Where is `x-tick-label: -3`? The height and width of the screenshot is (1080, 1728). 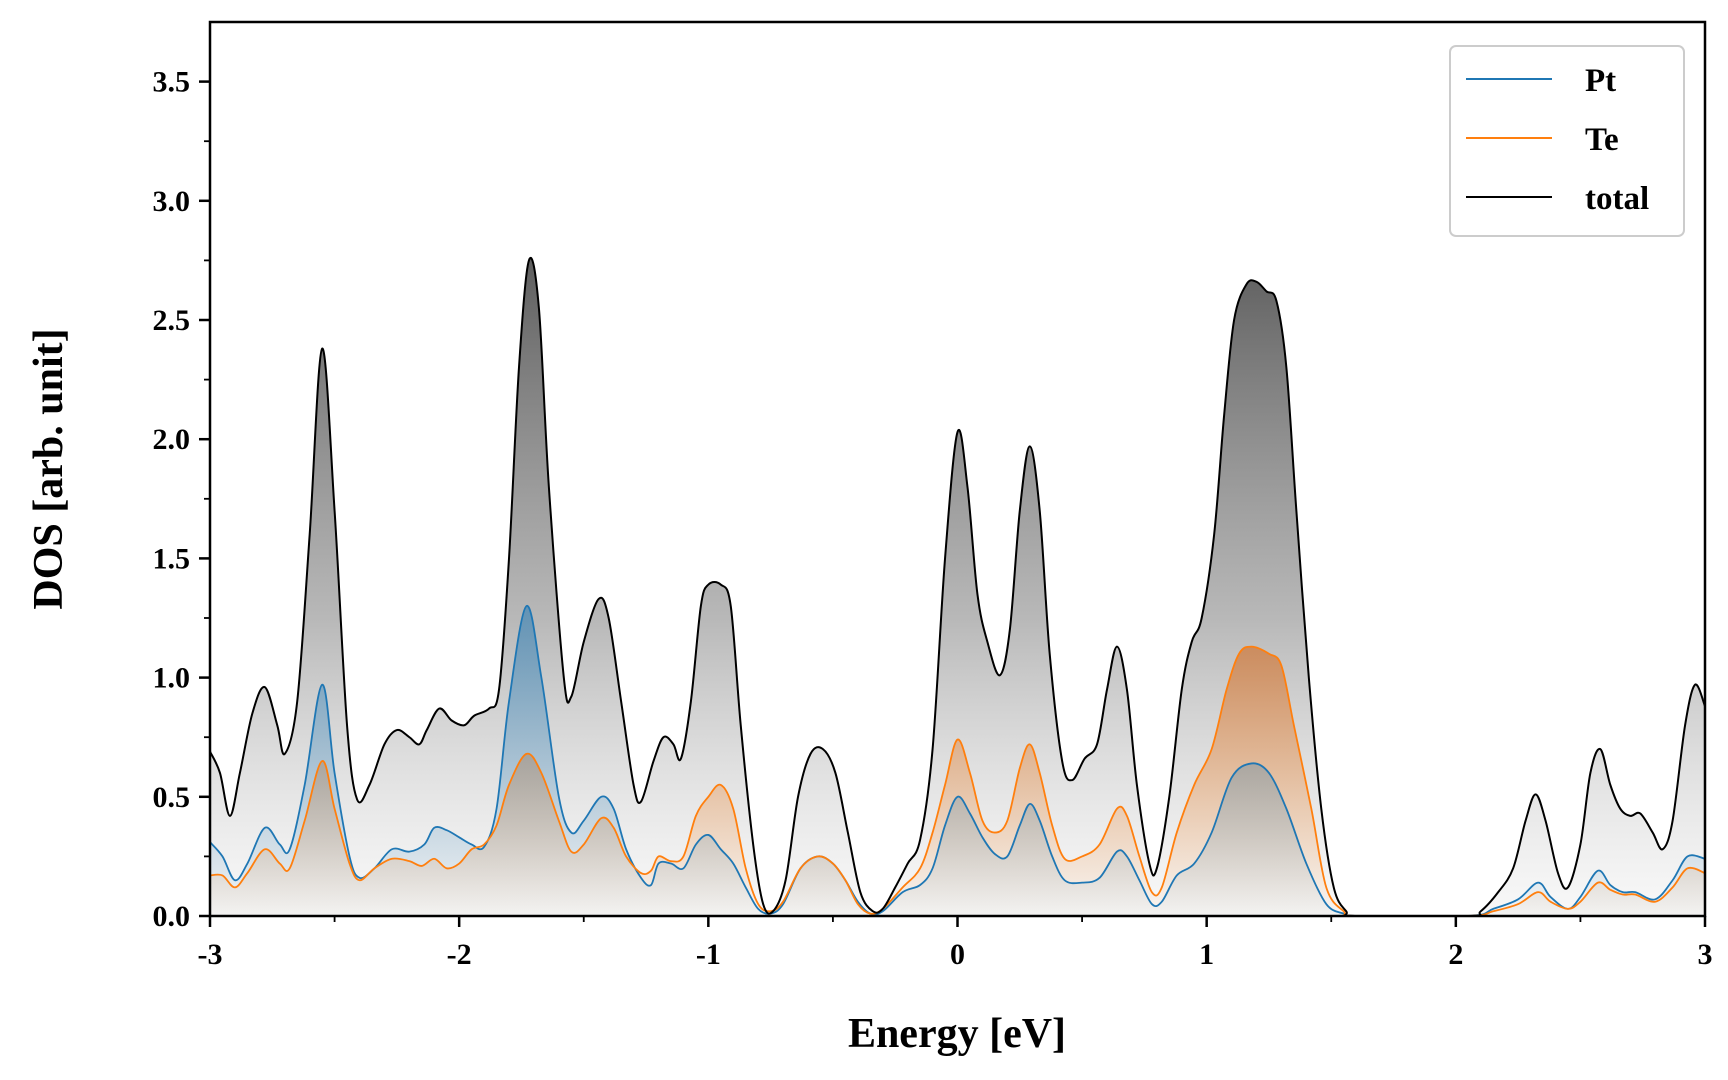 x-tick-label: -3 is located at coordinates (210, 954).